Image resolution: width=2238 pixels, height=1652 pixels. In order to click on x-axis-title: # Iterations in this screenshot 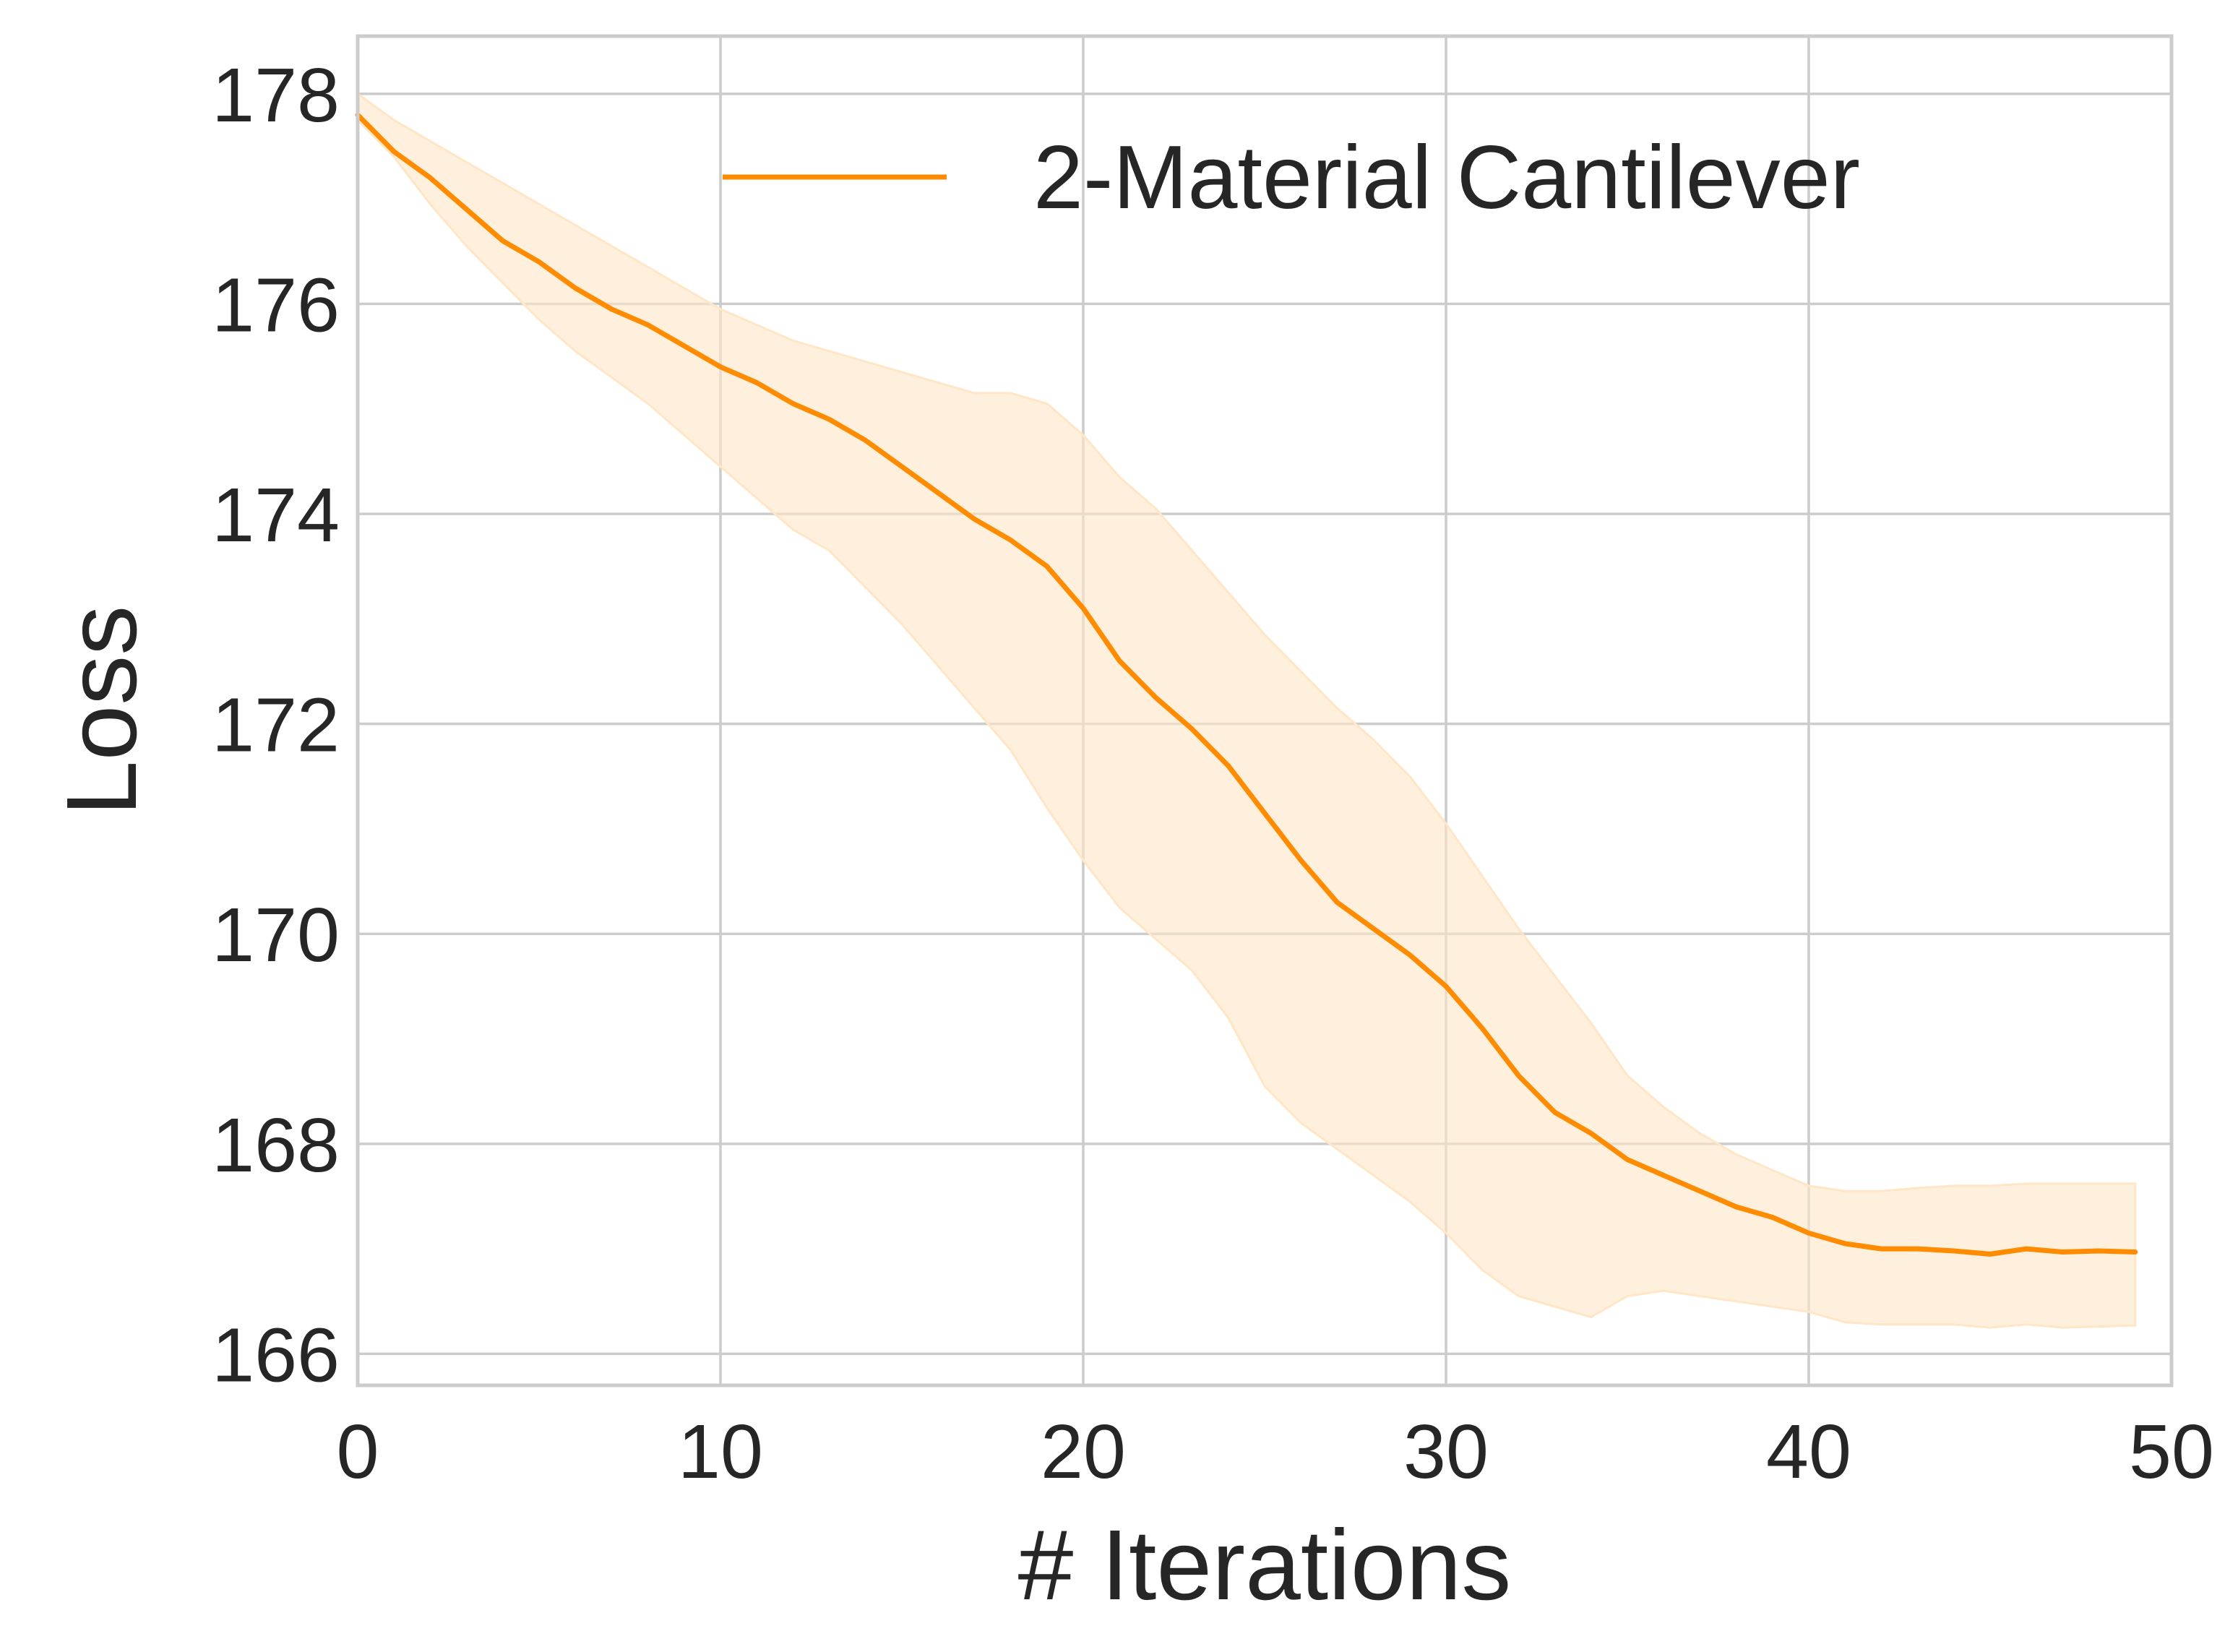, I will do `click(1265, 1565)`.